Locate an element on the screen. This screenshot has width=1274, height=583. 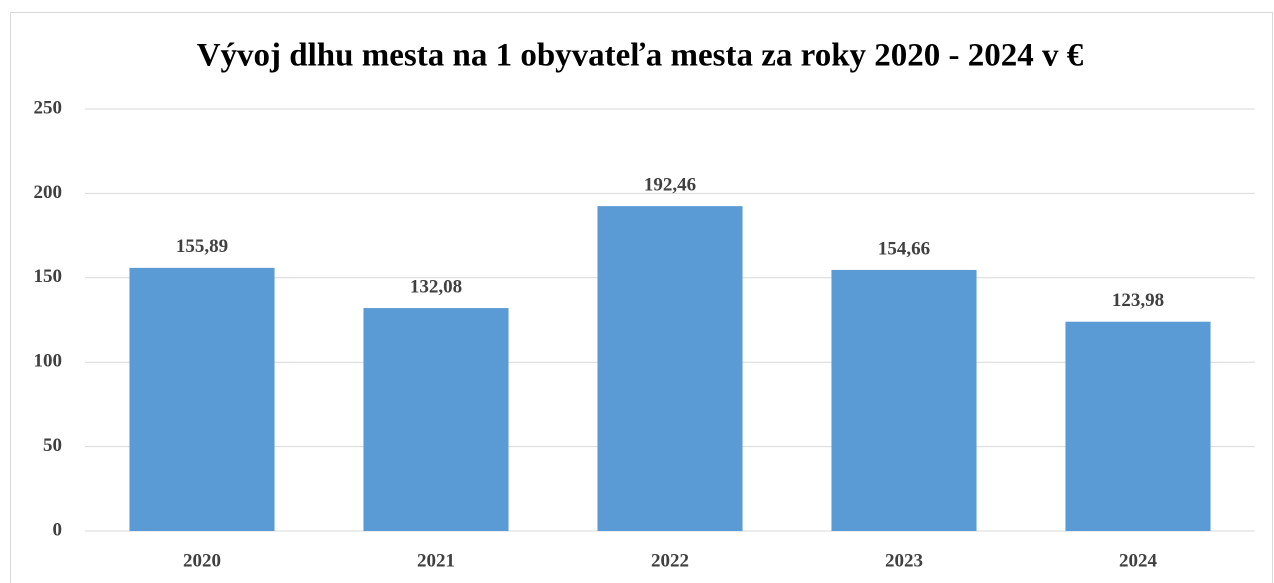
y-tick-label: 200 is located at coordinates (48, 192).